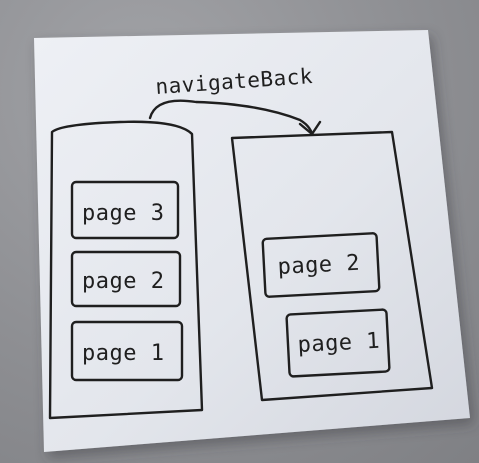  I want to click on right-page-1-box, so click(338, 343).